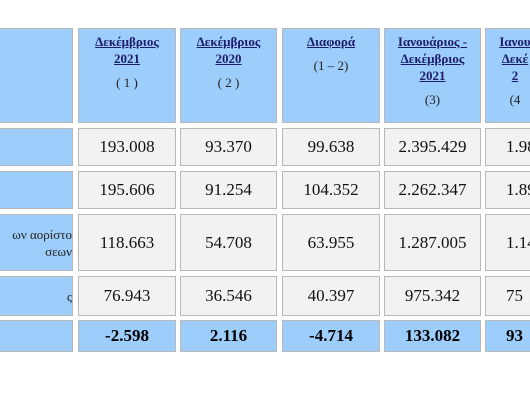  I want to click on header-text: Διαφορά, so click(331, 41).